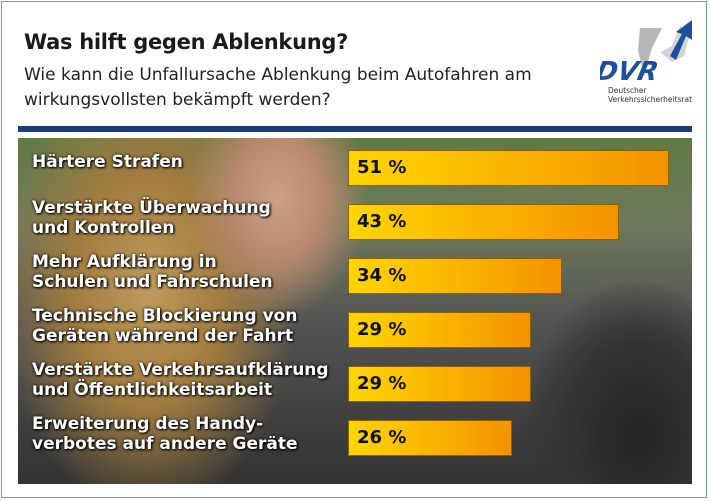 This screenshot has height=501, width=710. Describe the element at coordinates (382, 275) in the screenshot. I see `bar-value-label: 34 %` at that location.